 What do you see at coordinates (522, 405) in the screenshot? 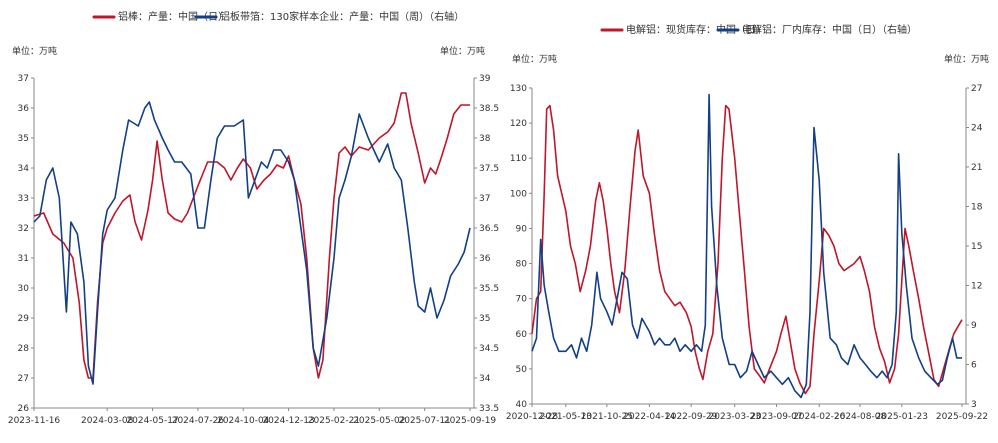
I see `y-left-tick-label: 40` at bounding box center [522, 405].